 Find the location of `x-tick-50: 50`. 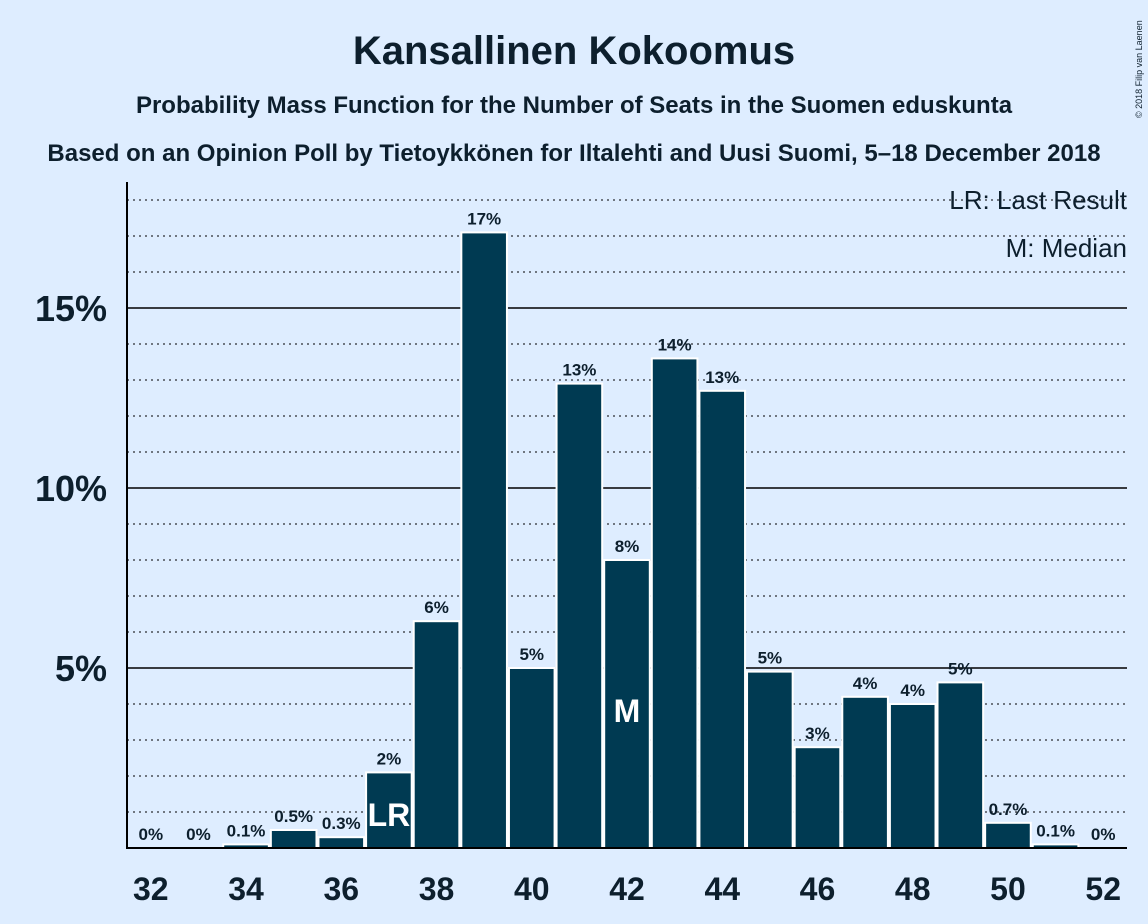

x-tick-50: 50 is located at coordinates (1008, 889).